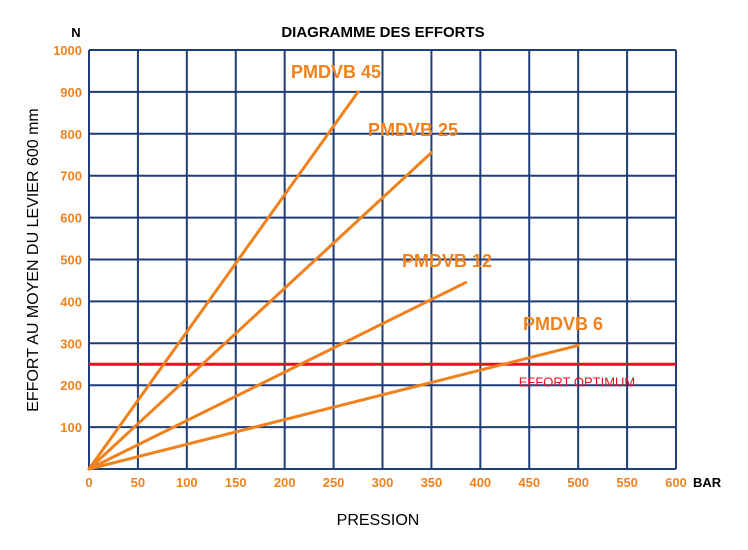 This screenshot has height=550, width=748. What do you see at coordinates (71, 427) in the screenshot?
I see `y-tick-label: 100` at bounding box center [71, 427].